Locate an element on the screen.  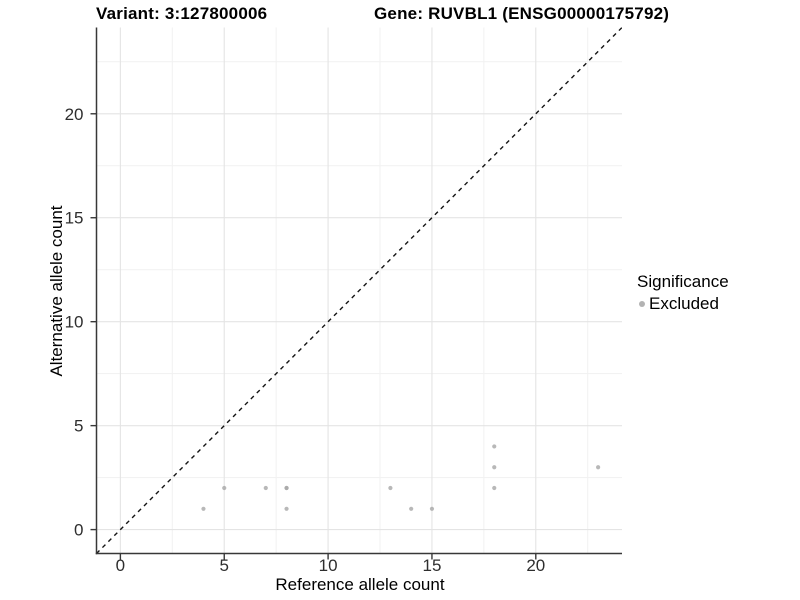
legend-point-icon is located at coordinates (642, 304).